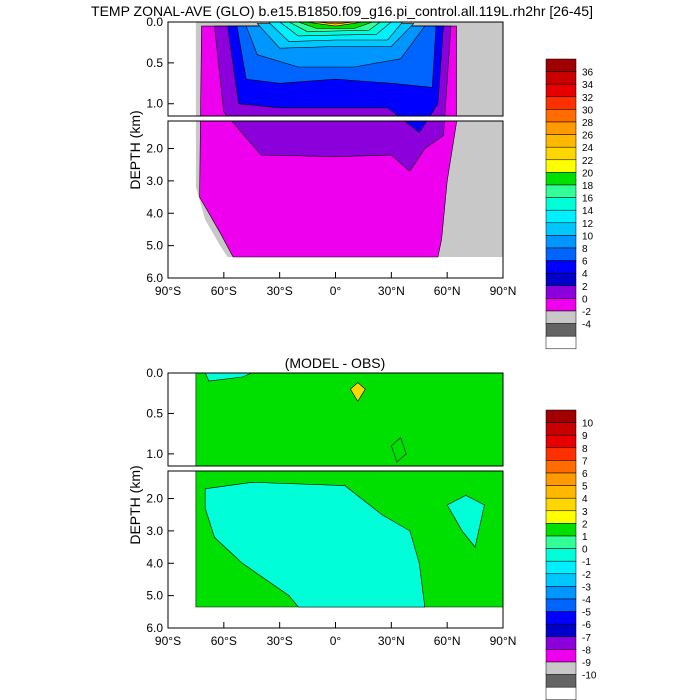 The image size is (700, 700). I want to click on colorbar-label: -6, so click(586, 625).